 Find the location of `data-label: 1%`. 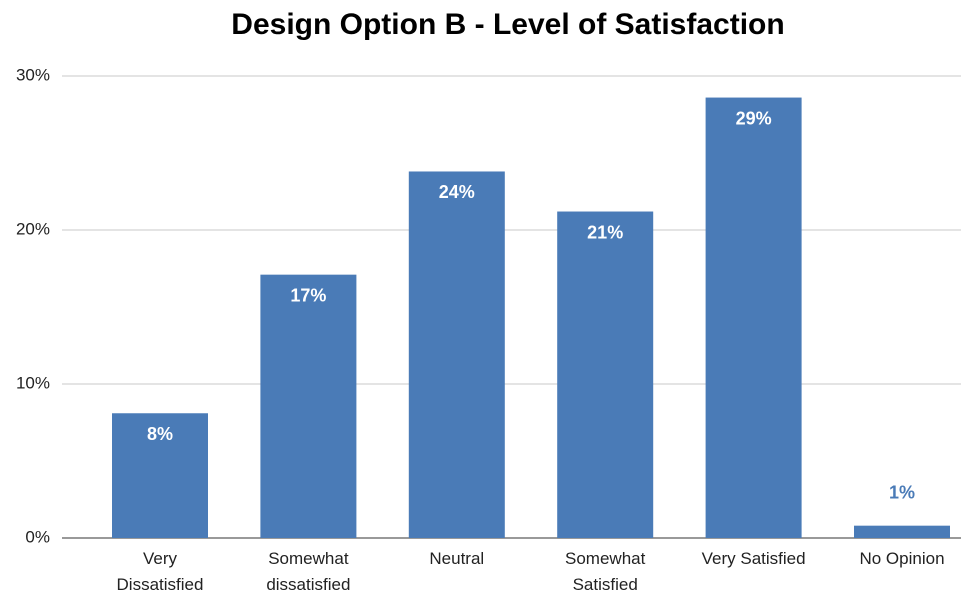

data-label: 1% is located at coordinates (902, 492).